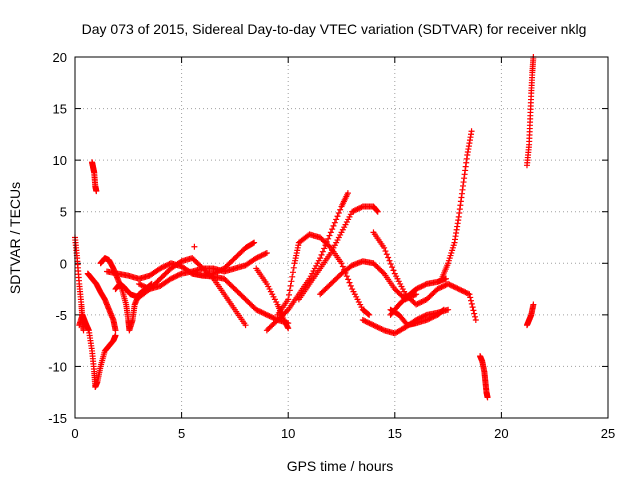  I want to click on y-tick-label: -5, so click(61, 315).